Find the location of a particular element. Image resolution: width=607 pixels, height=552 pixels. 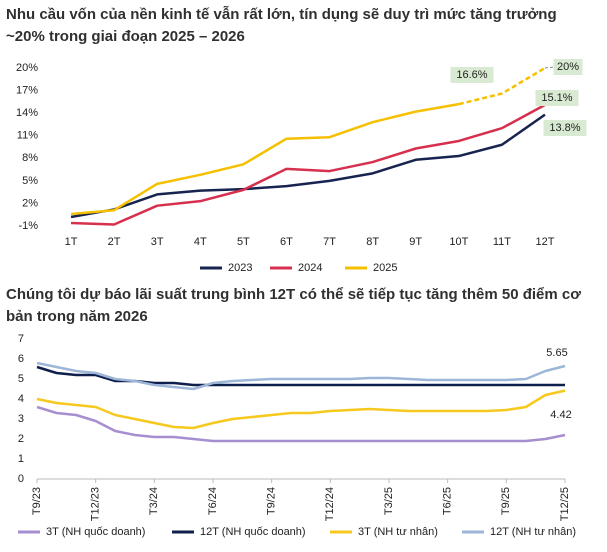

y-tick-label: 20% is located at coordinates (27, 68).